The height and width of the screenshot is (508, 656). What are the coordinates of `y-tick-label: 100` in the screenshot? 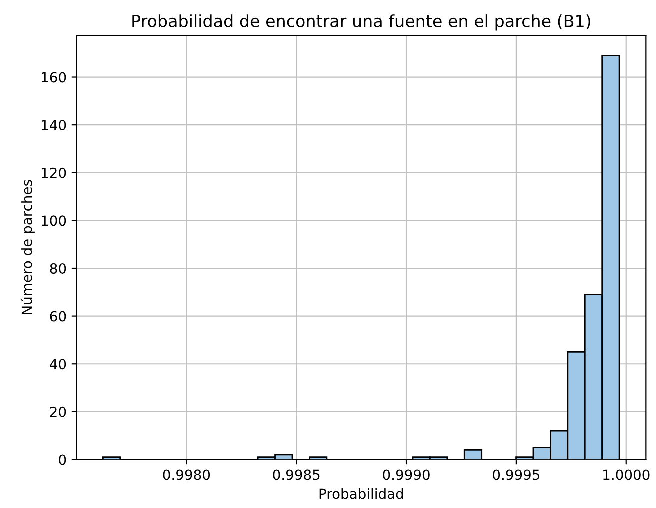 It's located at (54, 221).